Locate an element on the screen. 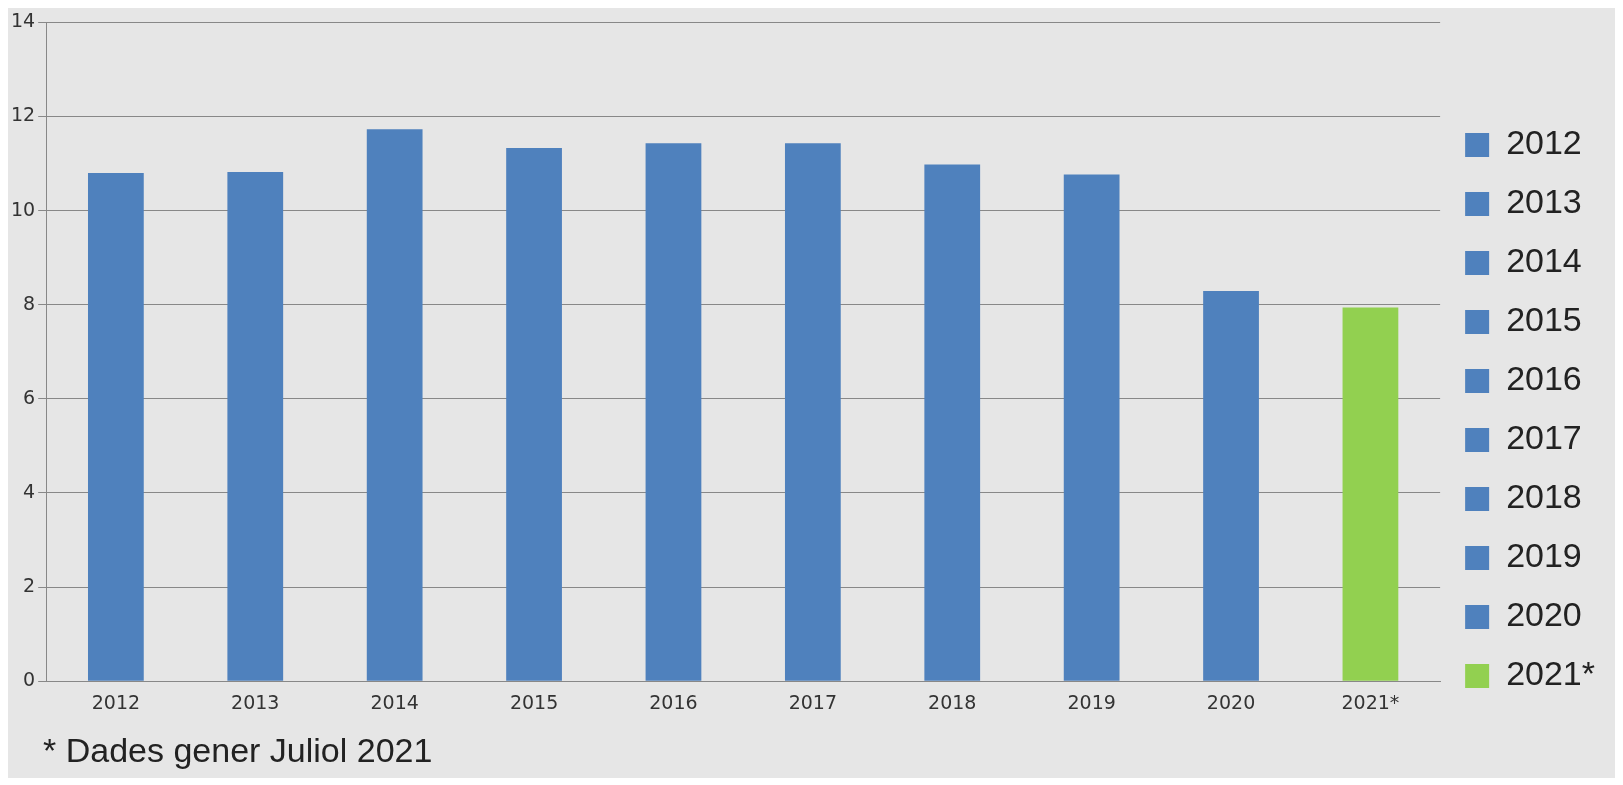 This screenshot has height=785, width=1623. legend-label: 2017 is located at coordinates (1544, 437).